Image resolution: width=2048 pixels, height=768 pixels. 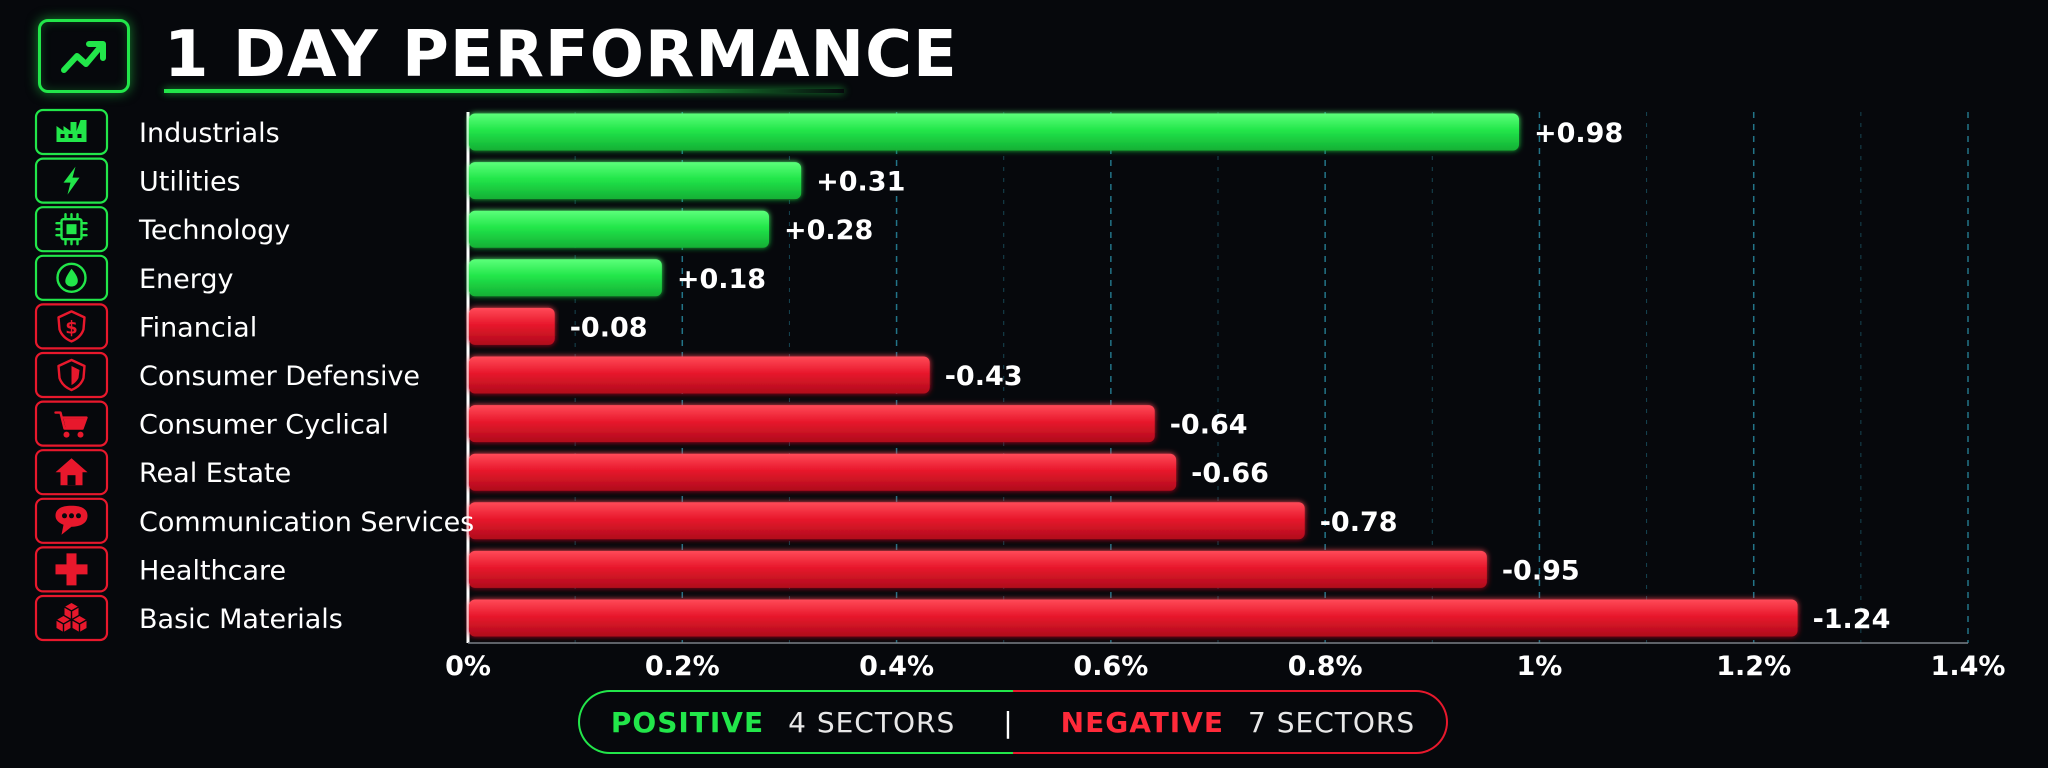 I want to click on positive-label: POSITIVE, so click(x=687, y=722).